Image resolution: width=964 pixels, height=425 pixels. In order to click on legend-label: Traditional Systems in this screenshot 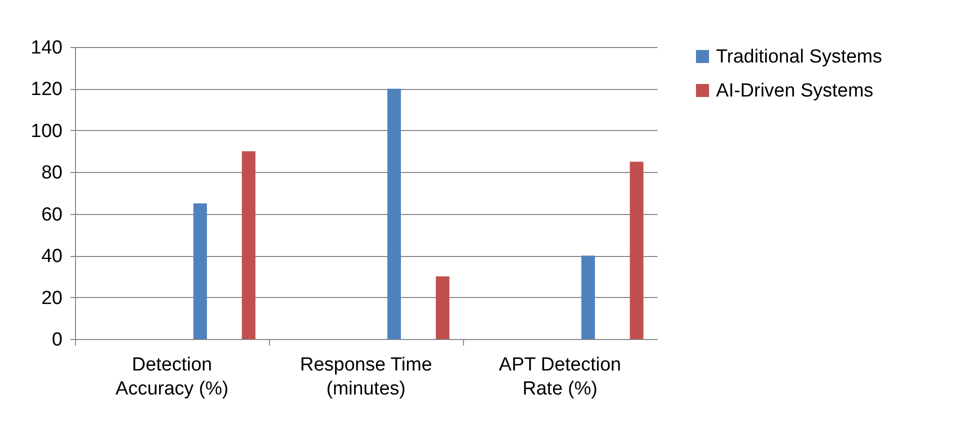, I will do `click(799, 57)`.